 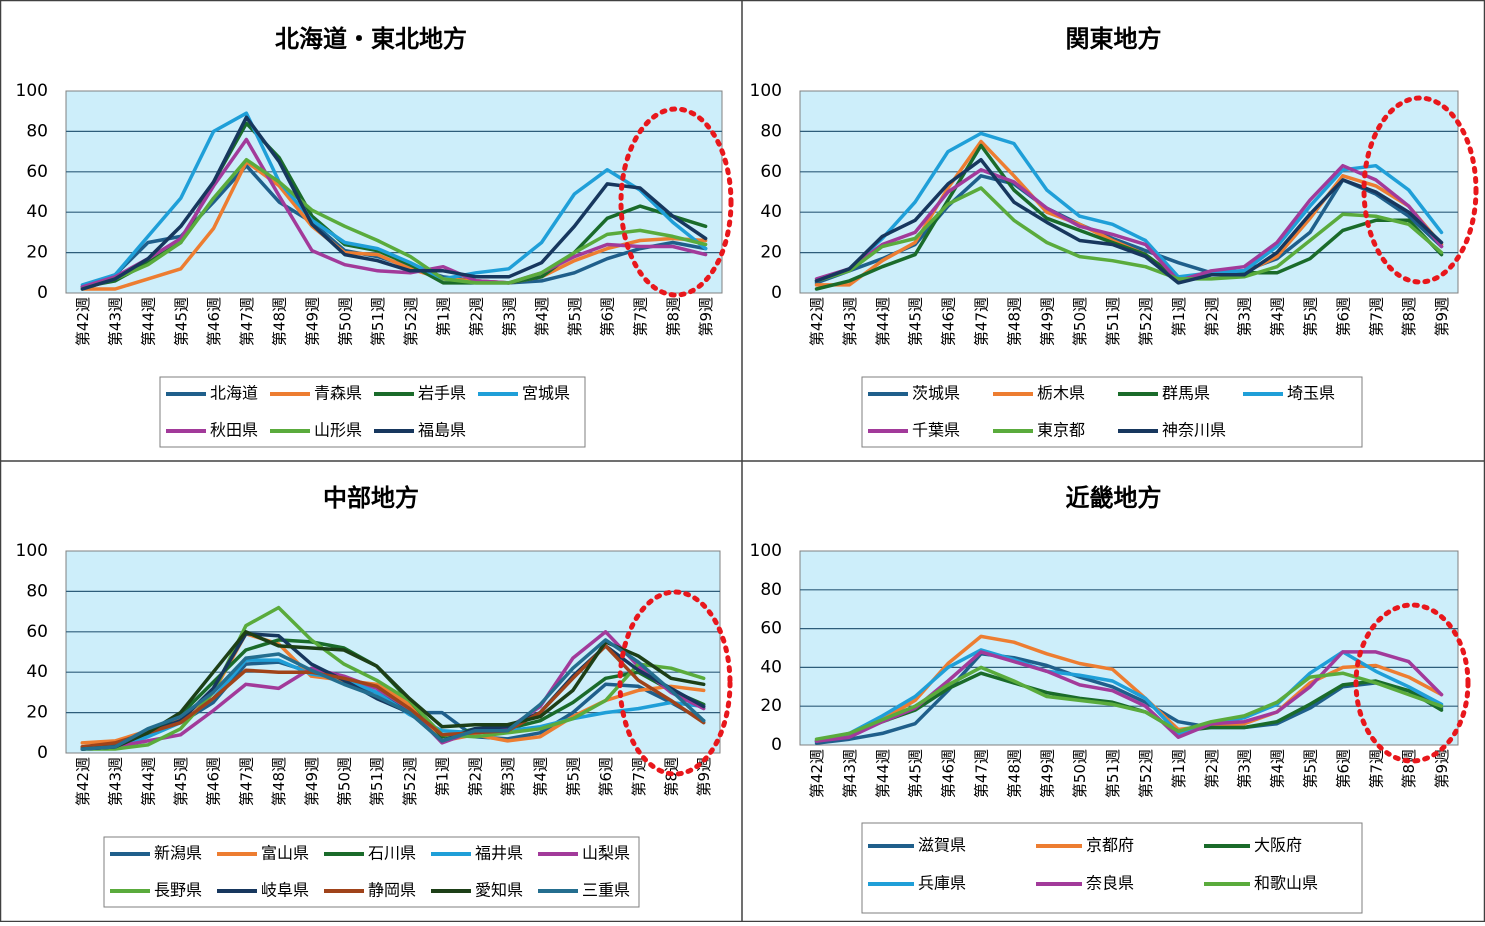 I want to click on y-tick-label: 40, so click(x=771, y=212).